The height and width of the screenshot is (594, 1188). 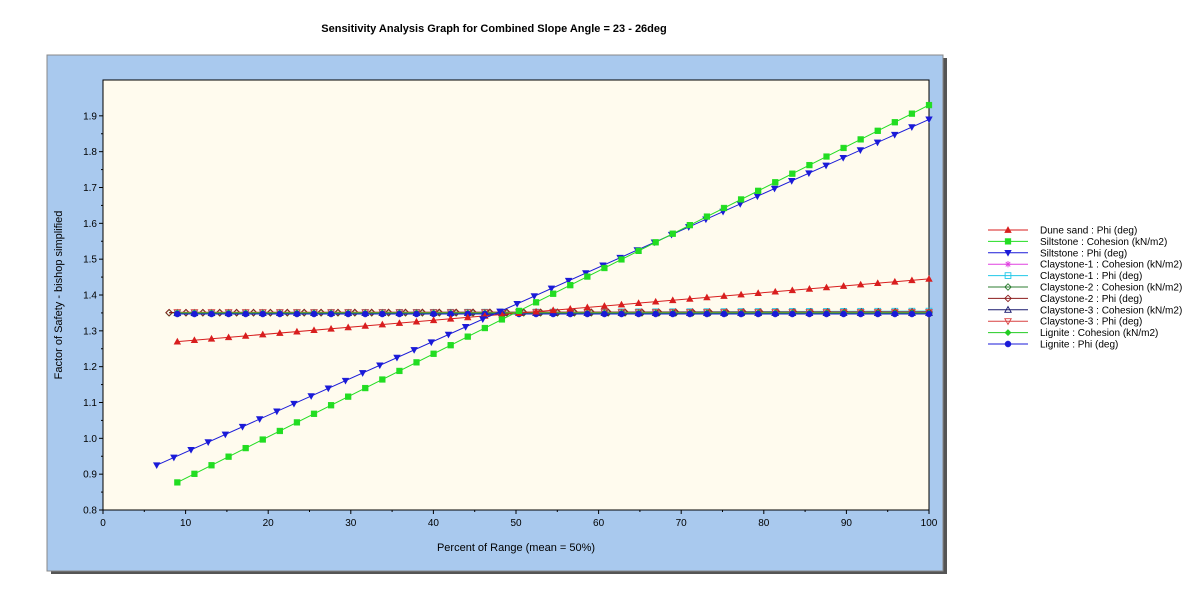 I want to click on y-tick-label: 1.2, so click(x=90, y=367).